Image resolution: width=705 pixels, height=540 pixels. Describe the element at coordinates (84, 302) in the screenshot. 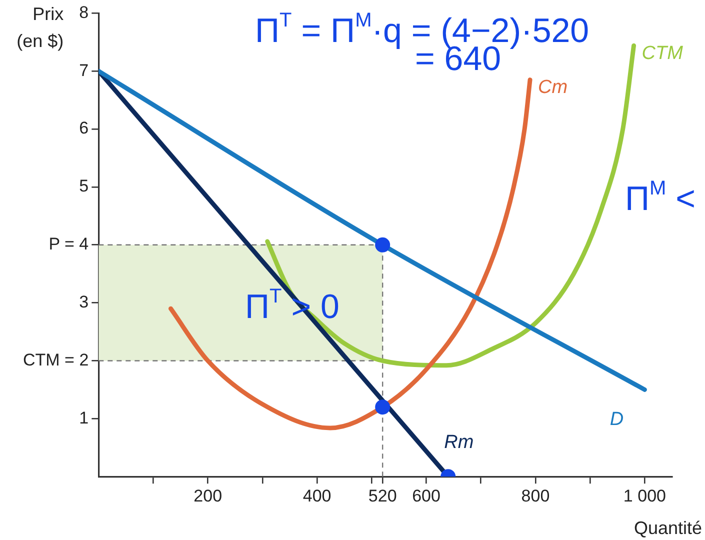

I see `y-tick-label: 3` at that location.